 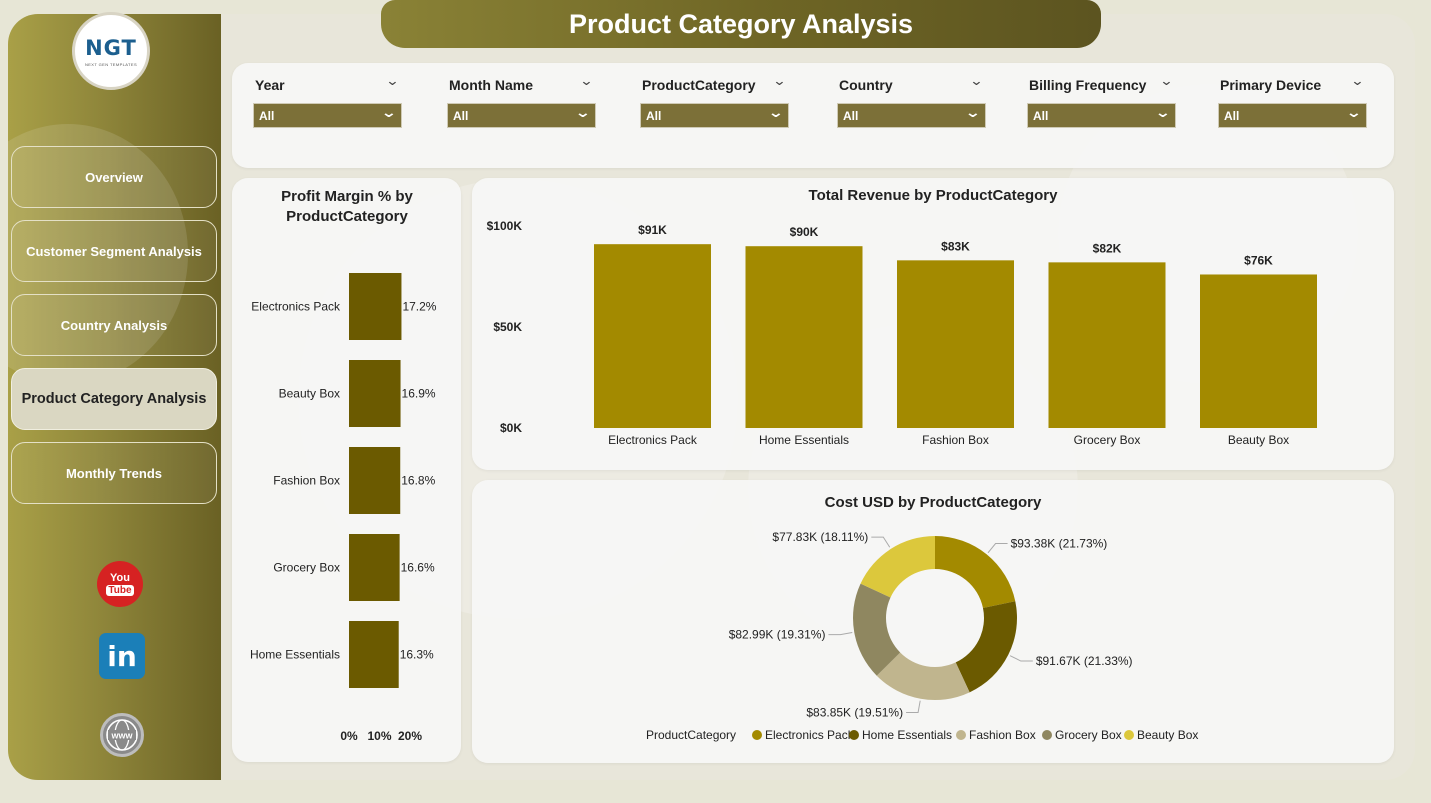 I want to click on globe-icon-text: www, so click(x=121, y=736).